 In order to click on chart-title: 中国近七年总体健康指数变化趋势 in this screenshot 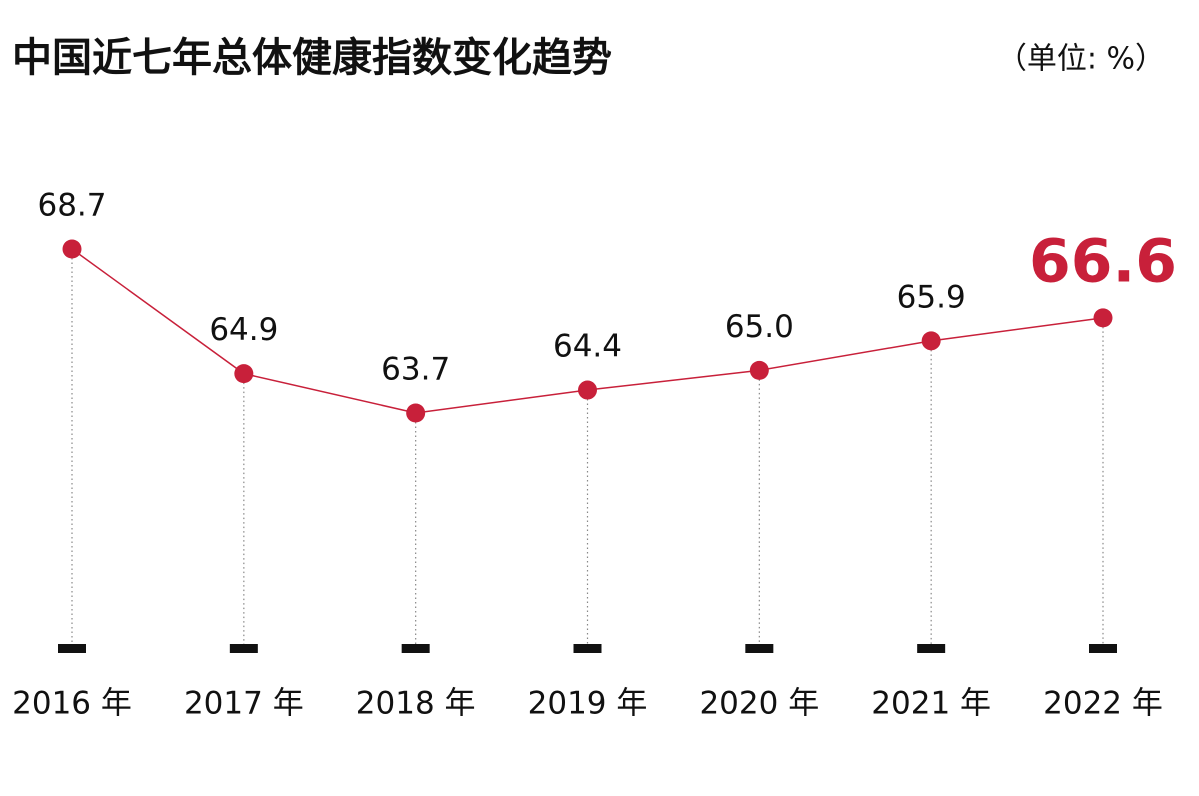, I will do `click(312, 58)`.